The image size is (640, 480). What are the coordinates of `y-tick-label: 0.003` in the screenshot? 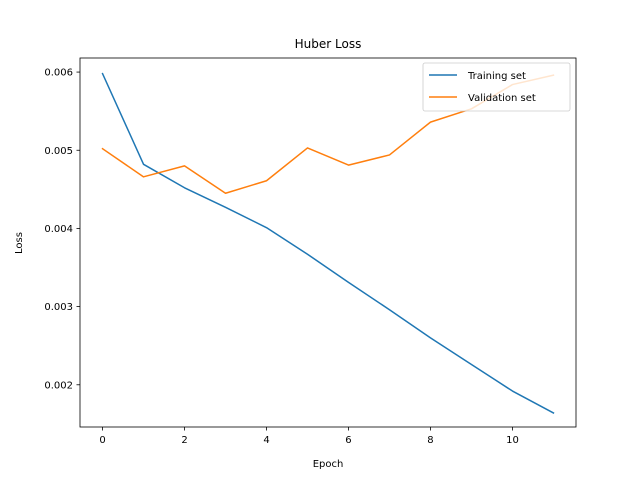 It's located at (58, 307).